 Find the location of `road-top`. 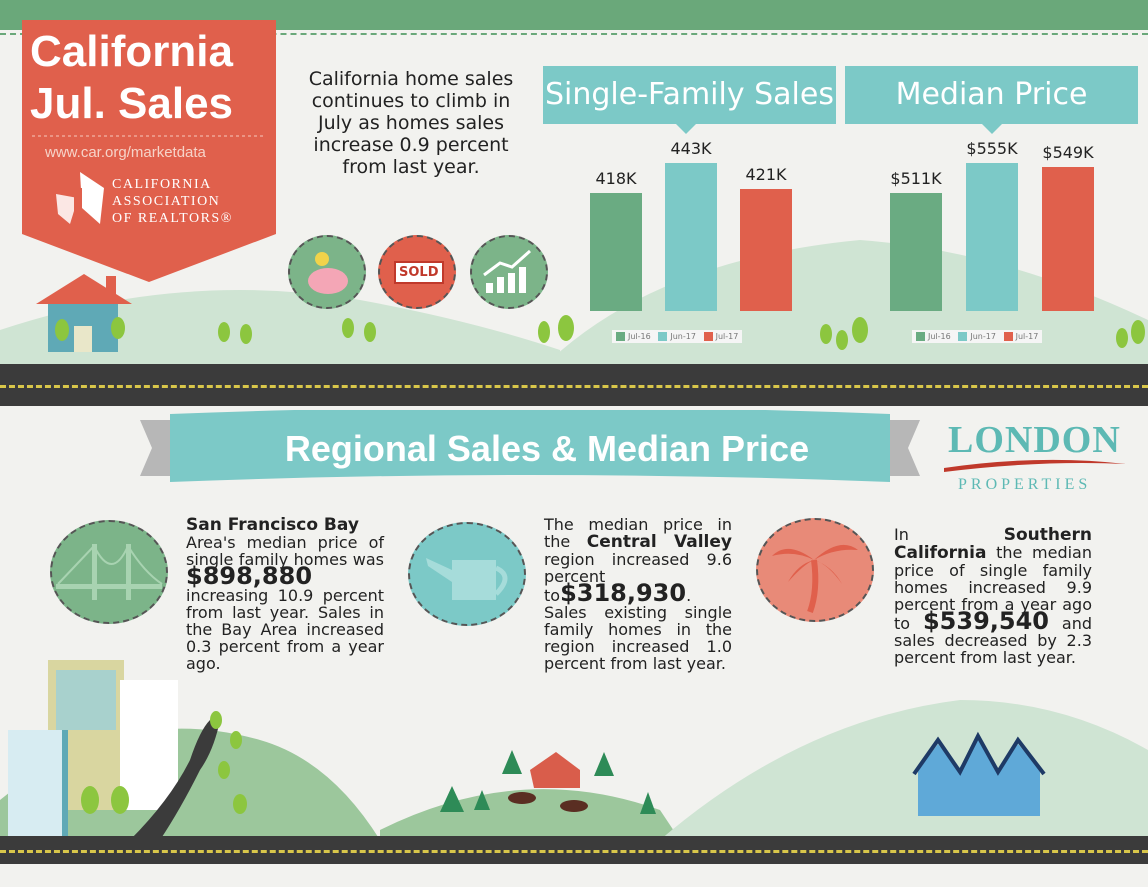

road-top is located at coordinates (574, 385).